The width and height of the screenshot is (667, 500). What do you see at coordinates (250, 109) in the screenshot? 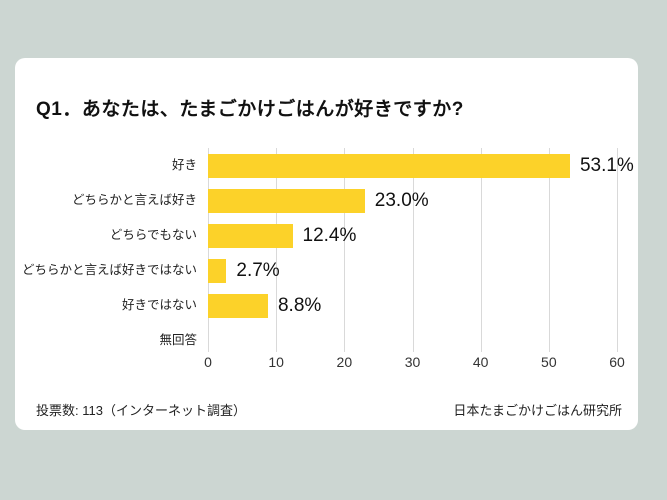
I see `chart-title: Q1．あなたは、たまごかけごはんが好きですか?` at bounding box center [250, 109].